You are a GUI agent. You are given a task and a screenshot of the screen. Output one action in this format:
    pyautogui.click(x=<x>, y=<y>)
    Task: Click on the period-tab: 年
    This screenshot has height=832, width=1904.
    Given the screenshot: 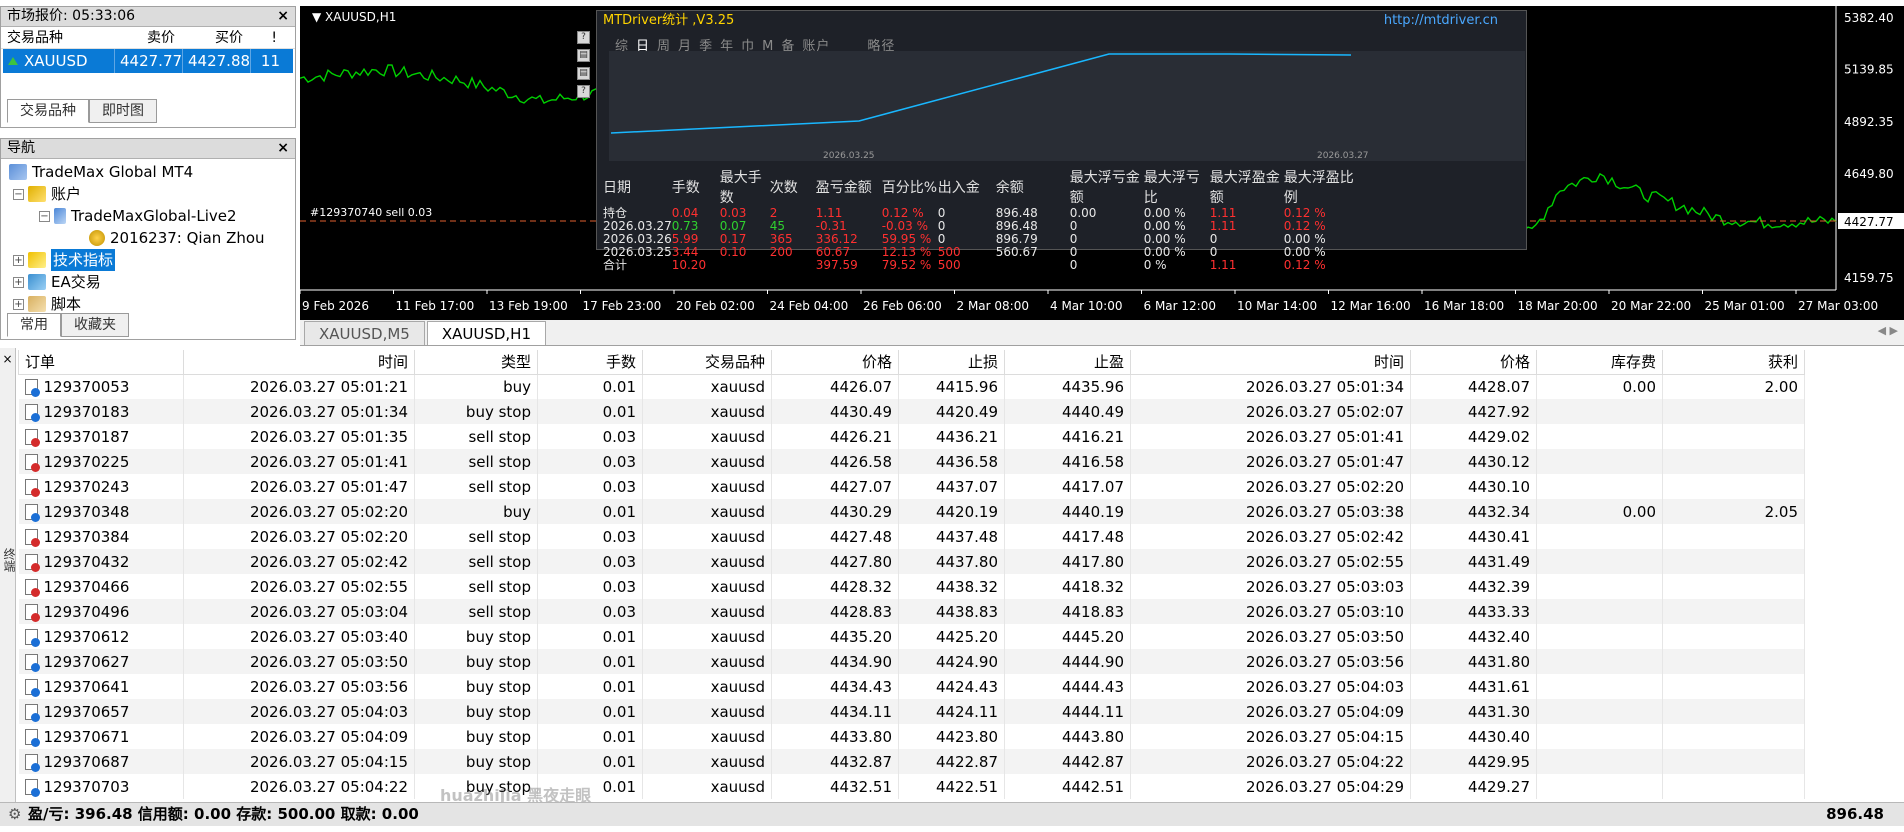 What is the action you would take?
    pyautogui.click(x=727, y=46)
    